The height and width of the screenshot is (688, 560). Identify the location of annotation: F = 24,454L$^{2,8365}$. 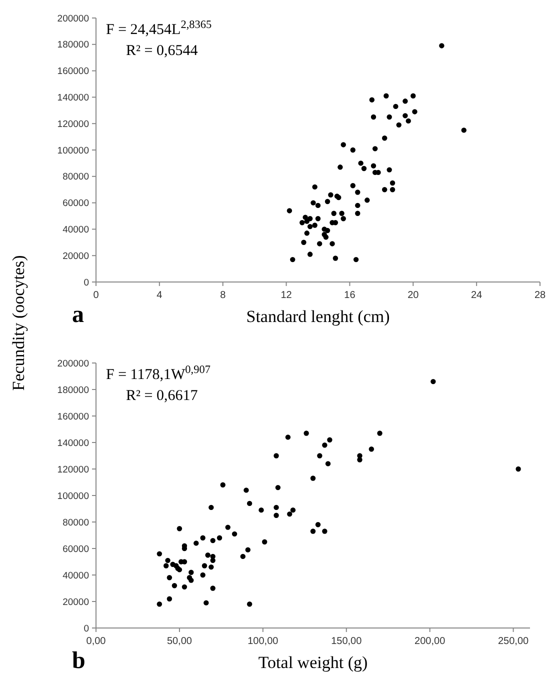
(159, 28).